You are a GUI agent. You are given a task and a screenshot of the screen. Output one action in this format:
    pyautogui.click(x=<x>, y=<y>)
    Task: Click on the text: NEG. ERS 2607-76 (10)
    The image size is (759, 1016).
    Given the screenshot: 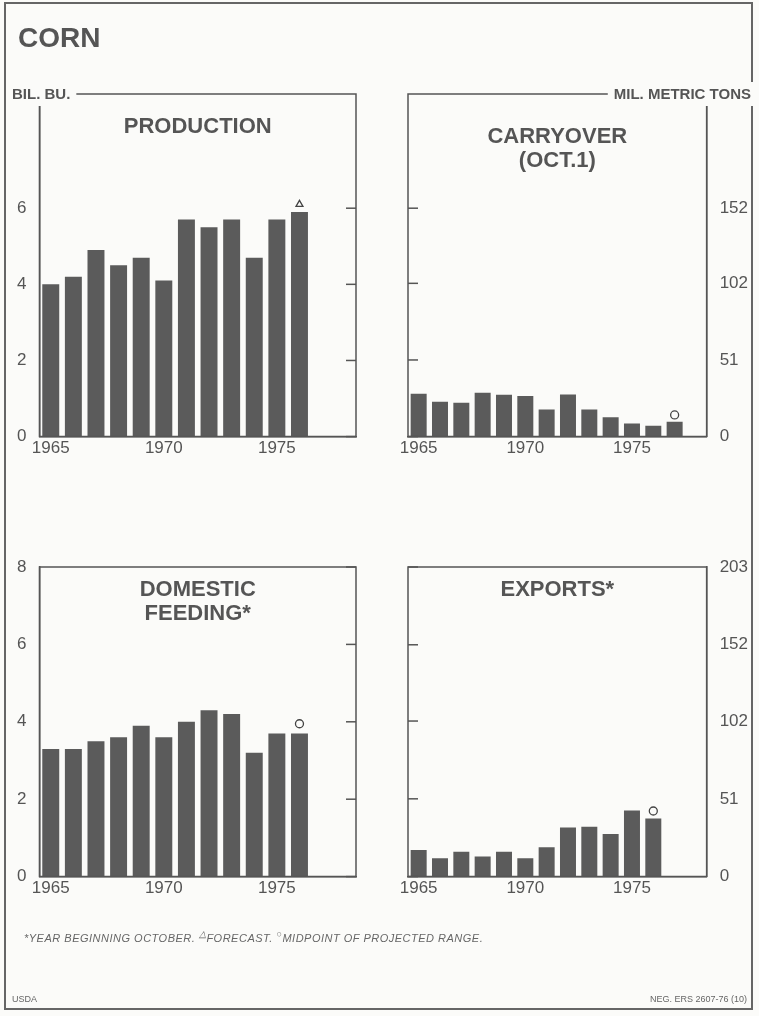 What is the action you would take?
    pyautogui.click(x=698, y=999)
    